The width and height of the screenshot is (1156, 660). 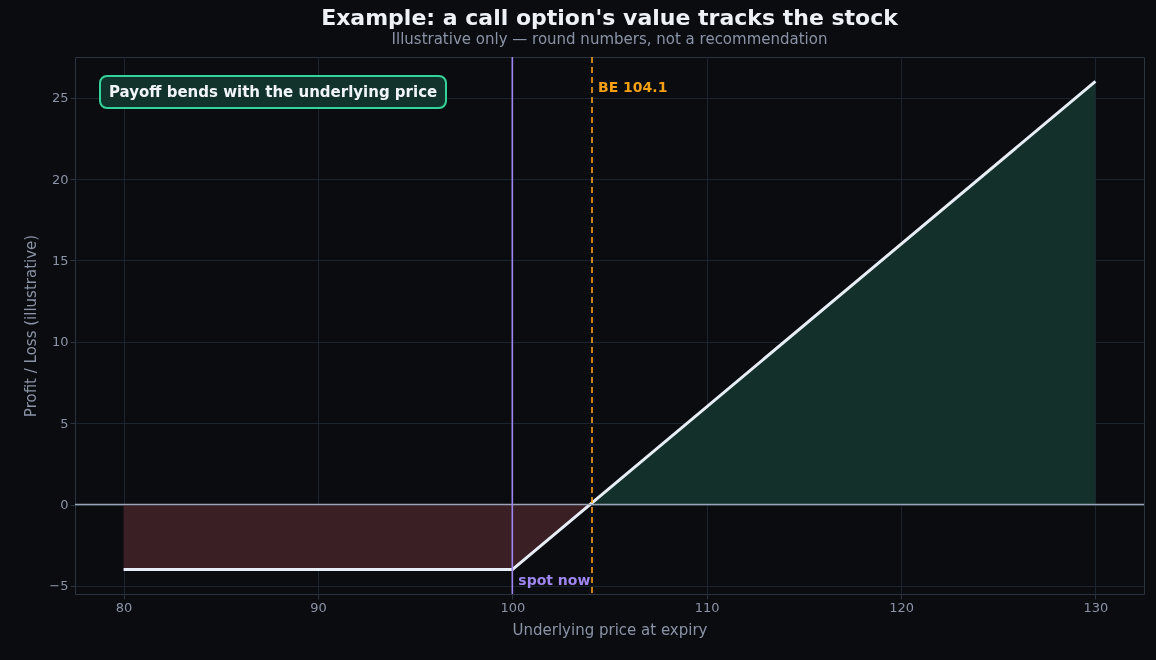 What do you see at coordinates (318, 607) in the screenshot?
I see `x-tick-label: 90` at bounding box center [318, 607].